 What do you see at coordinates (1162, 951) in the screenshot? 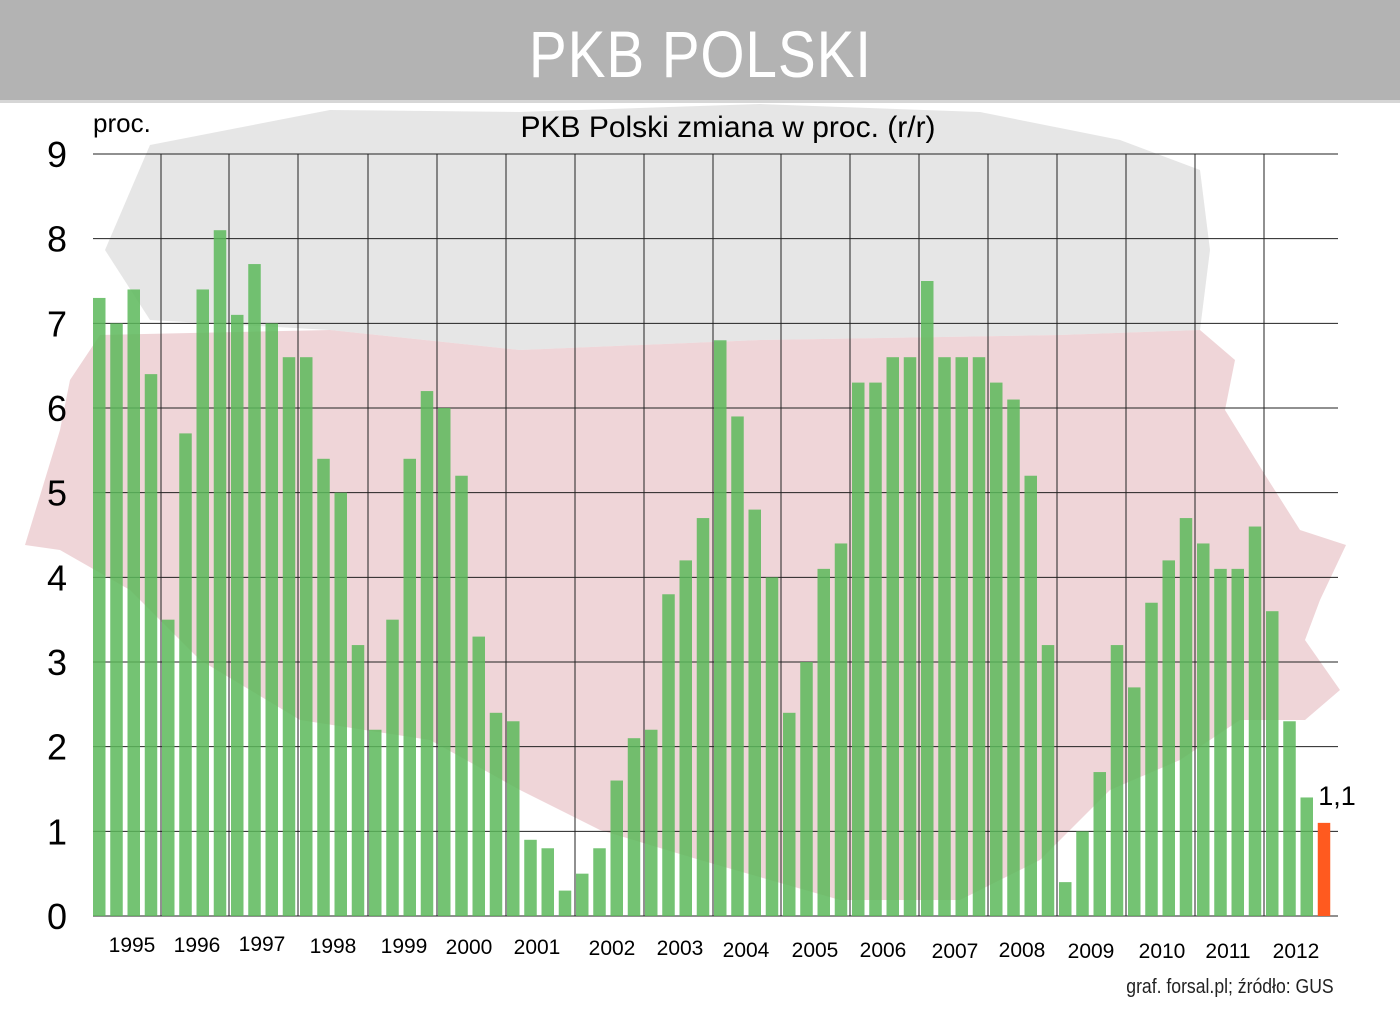
I see `x-tick-label: 2010` at bounding box center [1162, 951].